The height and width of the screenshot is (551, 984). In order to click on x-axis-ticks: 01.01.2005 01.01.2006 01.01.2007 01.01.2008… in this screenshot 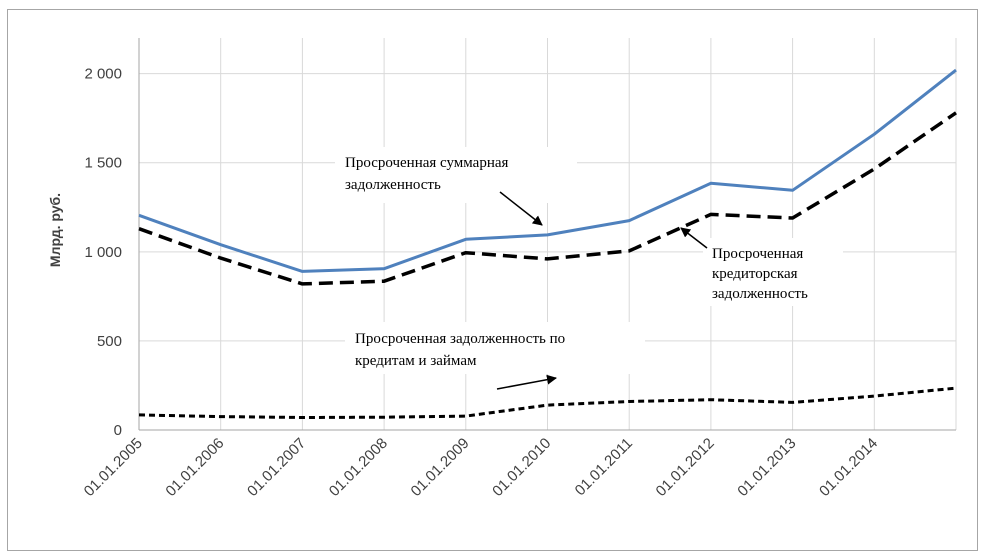, I will do `click(481, 467)`.